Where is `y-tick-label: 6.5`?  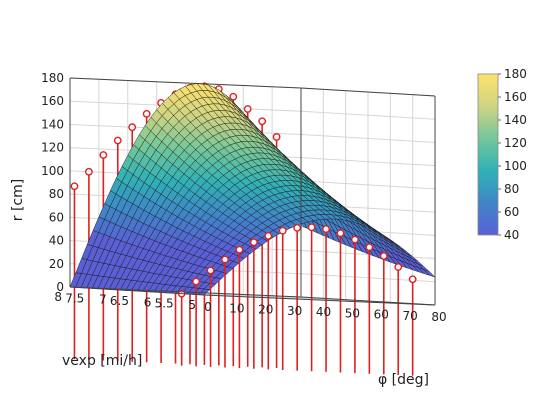
y-tick-label: 6.5 is located at coordinates (119, 301).